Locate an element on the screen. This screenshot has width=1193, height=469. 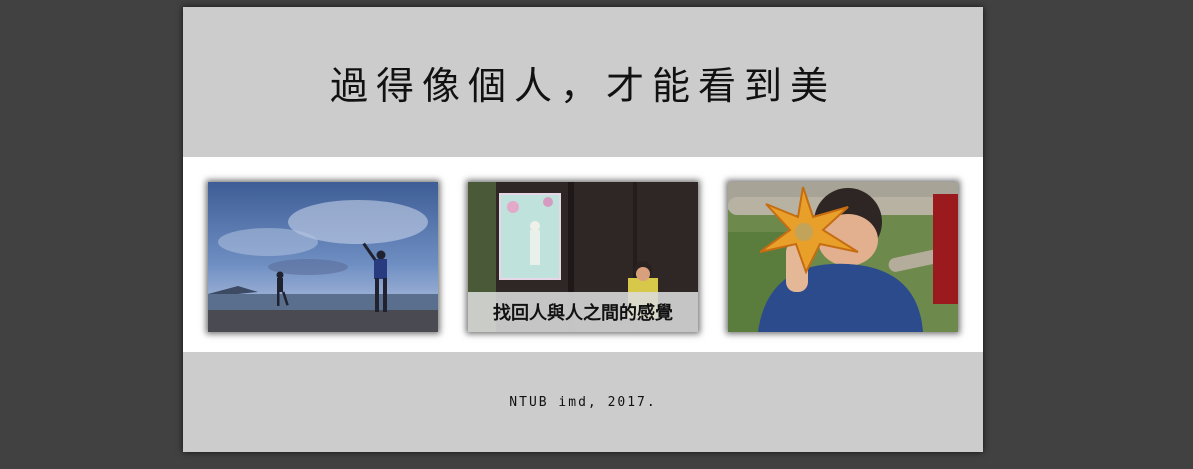
gallery-photo-door: 找回人與人之間的感覺 is located at coordinates (583, 257).